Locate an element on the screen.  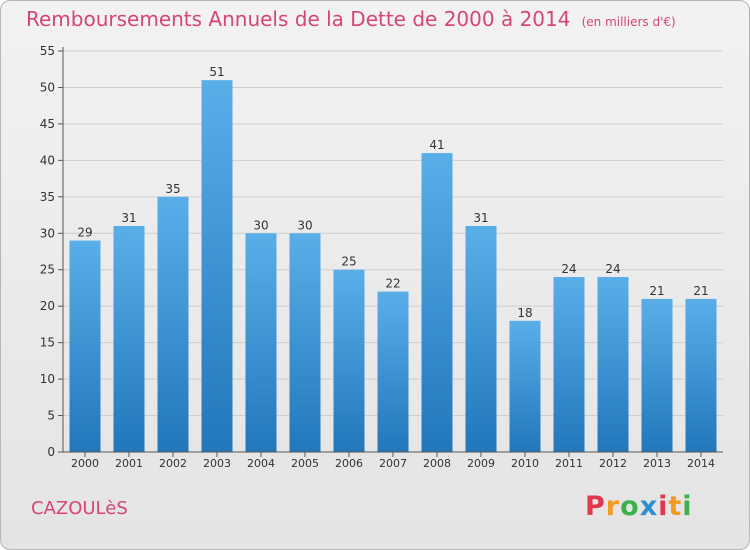
y-tick-label: 50 is located at coordinates (47, 87).